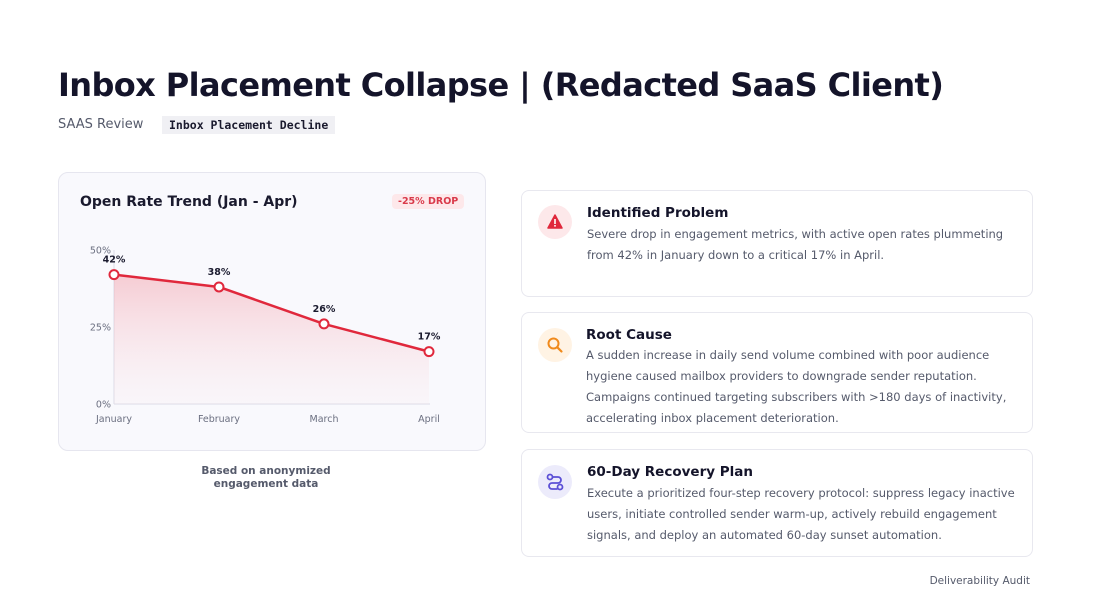  Describe the element at coordinates (428, 201) in the screenshot. I see `badge: -25% DROP` at that location.